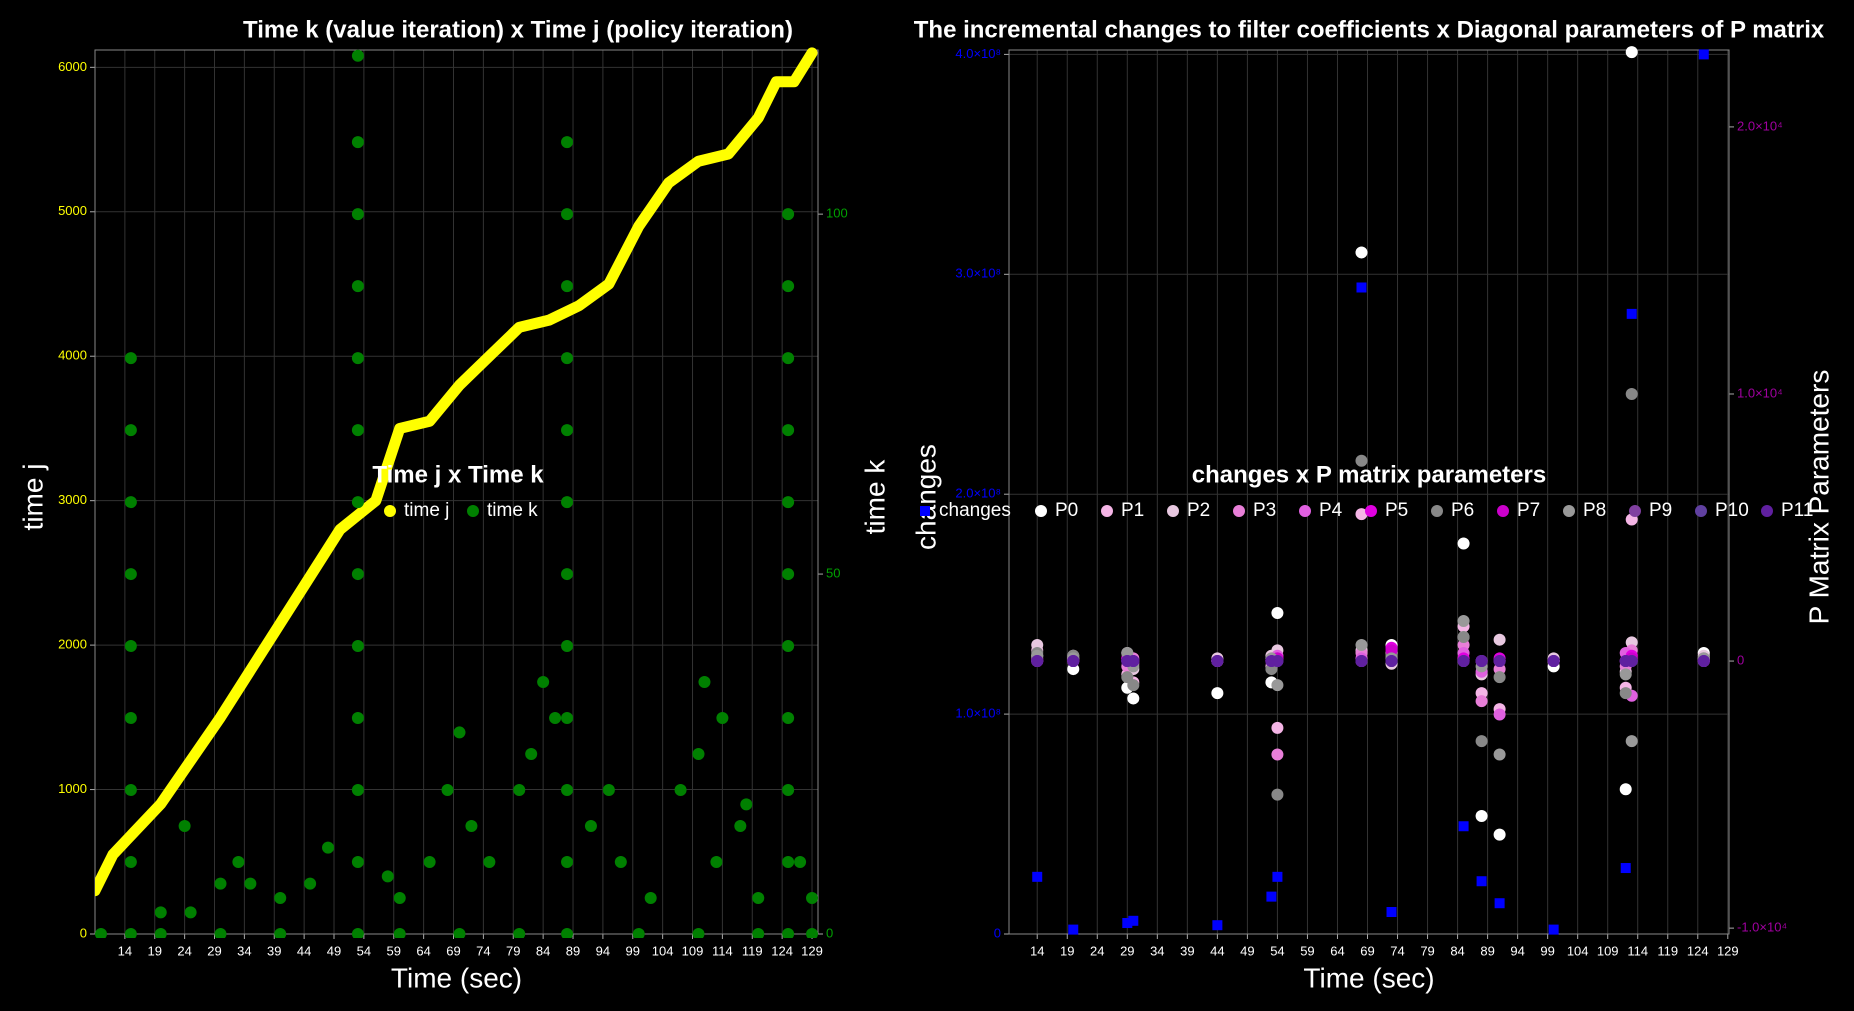  I want to click on legend-label: P9, so click(1660, 510).